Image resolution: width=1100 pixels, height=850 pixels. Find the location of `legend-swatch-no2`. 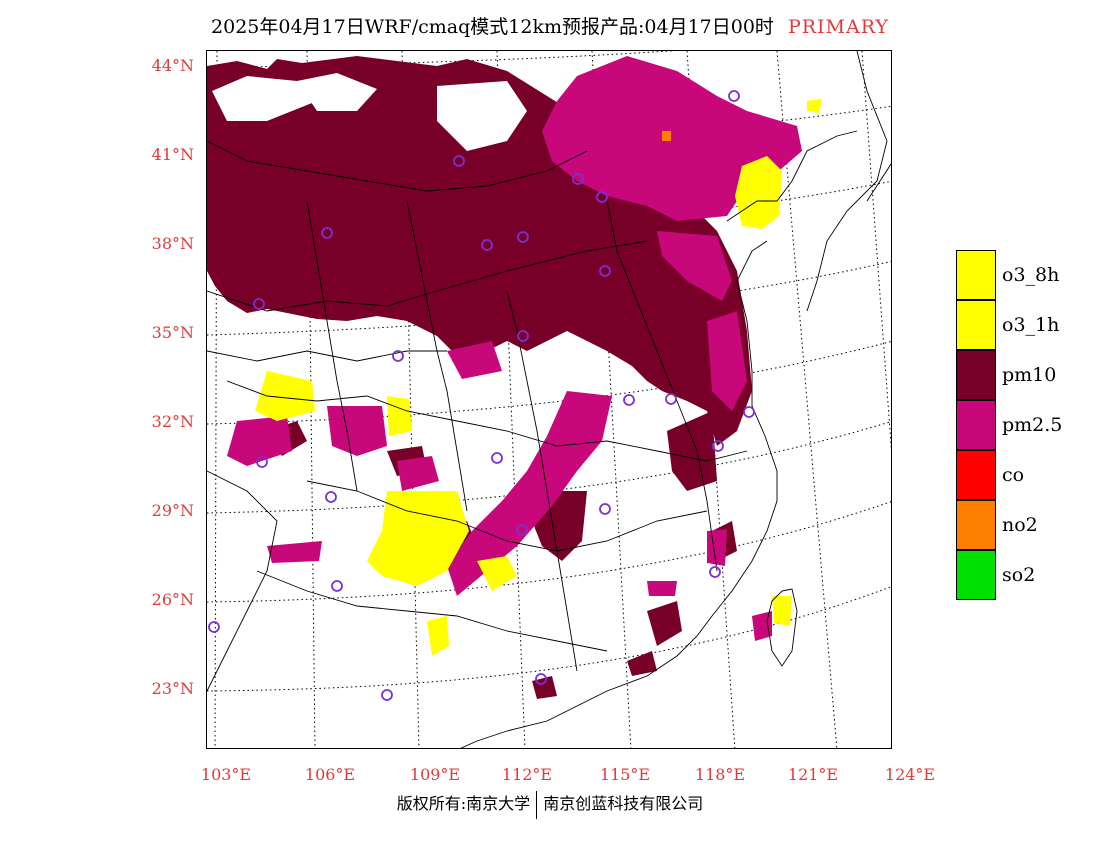

legend-swatch-no2 is located at coordinates (976, 525).